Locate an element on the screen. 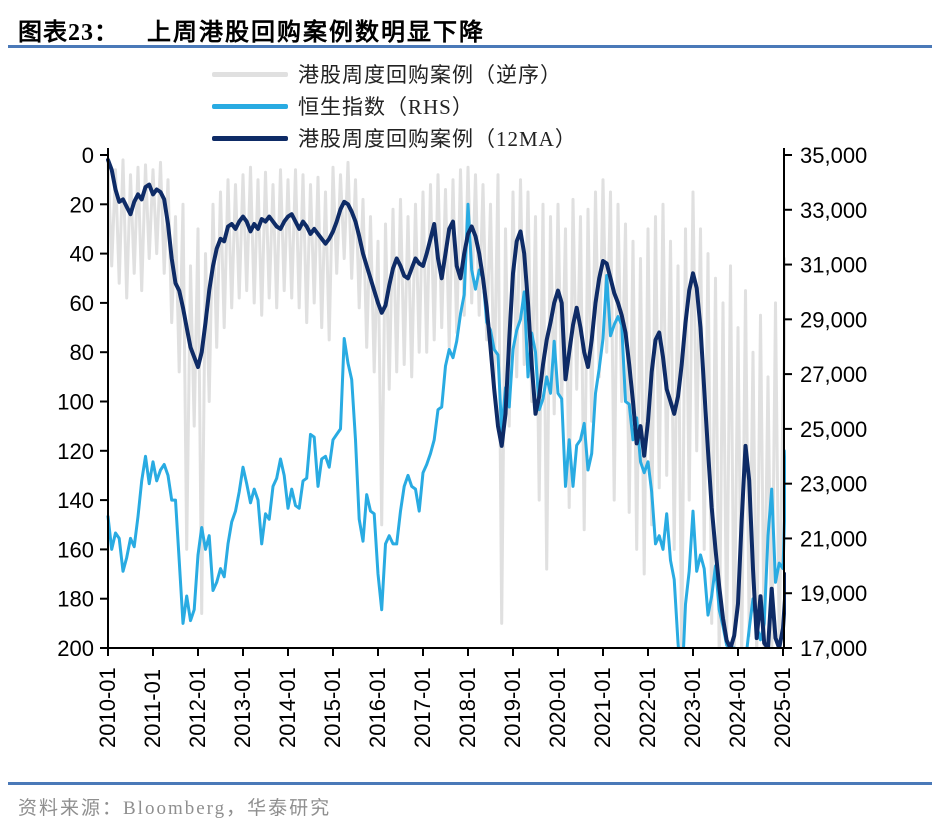  x-axis-tick-label: 2016-01 is located at coordinates (377, 707).